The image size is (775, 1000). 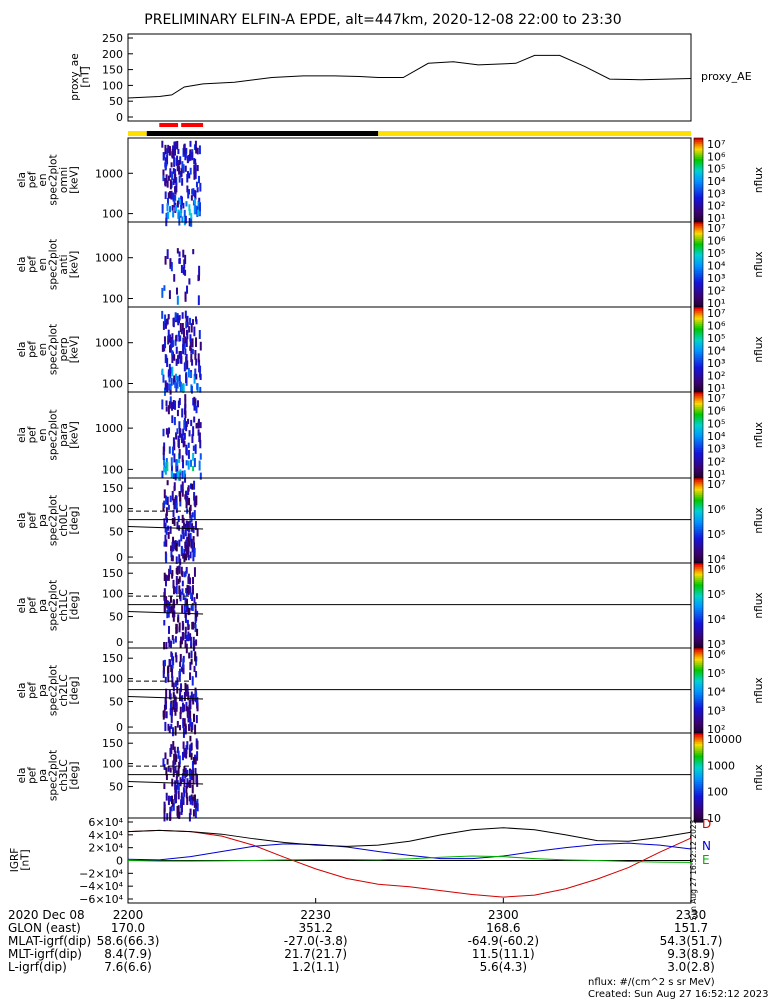 What do you see at coordinates (706, 846) in the screenshot?
I see `igrf-legend-N: N` at bounding box center [706, 846].